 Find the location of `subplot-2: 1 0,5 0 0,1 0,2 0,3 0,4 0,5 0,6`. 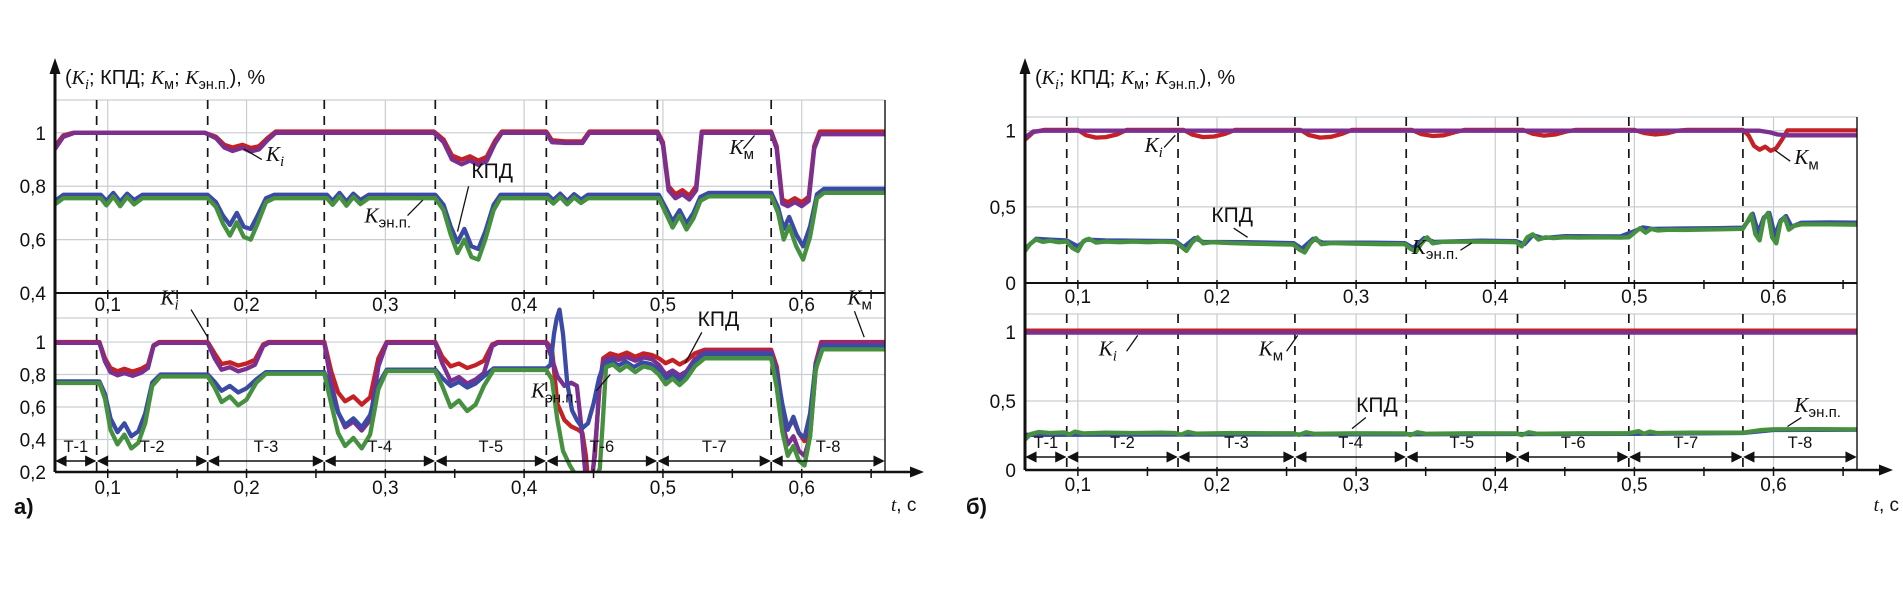

subplot-2: 1 0,5 0 0,1 0,2 0,3 0,4 0,5 0,6 is located at coordinates (1441, 404).